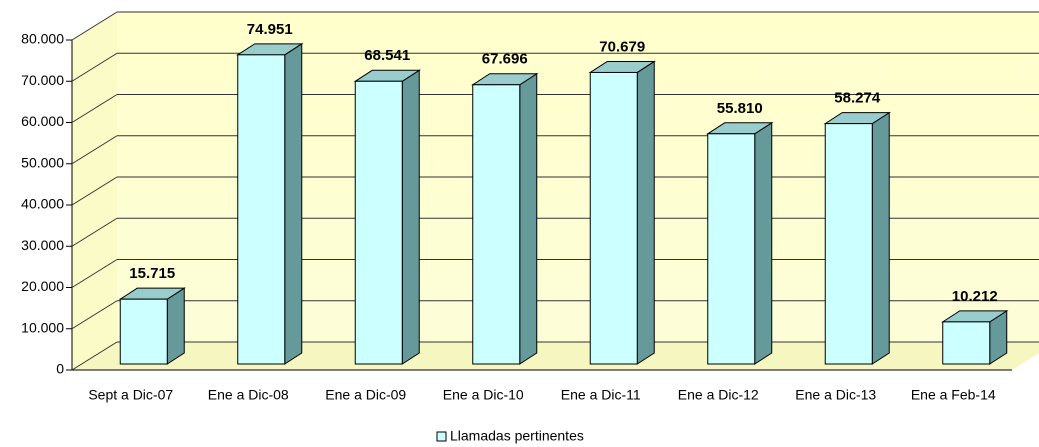 This screenshot has width=1039, height=447. What do you see at coordinates (42, 80) in the screenshot?
I see `y-tick-label: 70.000` at bounding box center [42, 80].